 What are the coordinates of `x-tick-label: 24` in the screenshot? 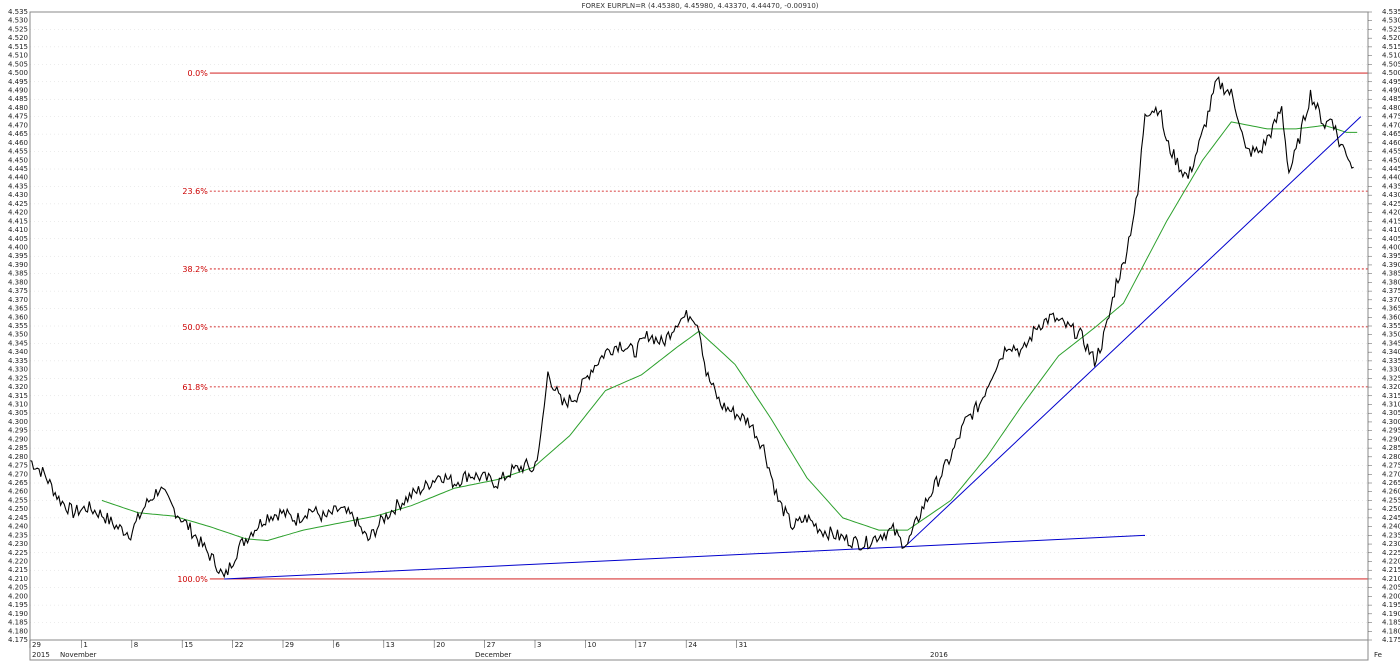 It's located at (692, 645).